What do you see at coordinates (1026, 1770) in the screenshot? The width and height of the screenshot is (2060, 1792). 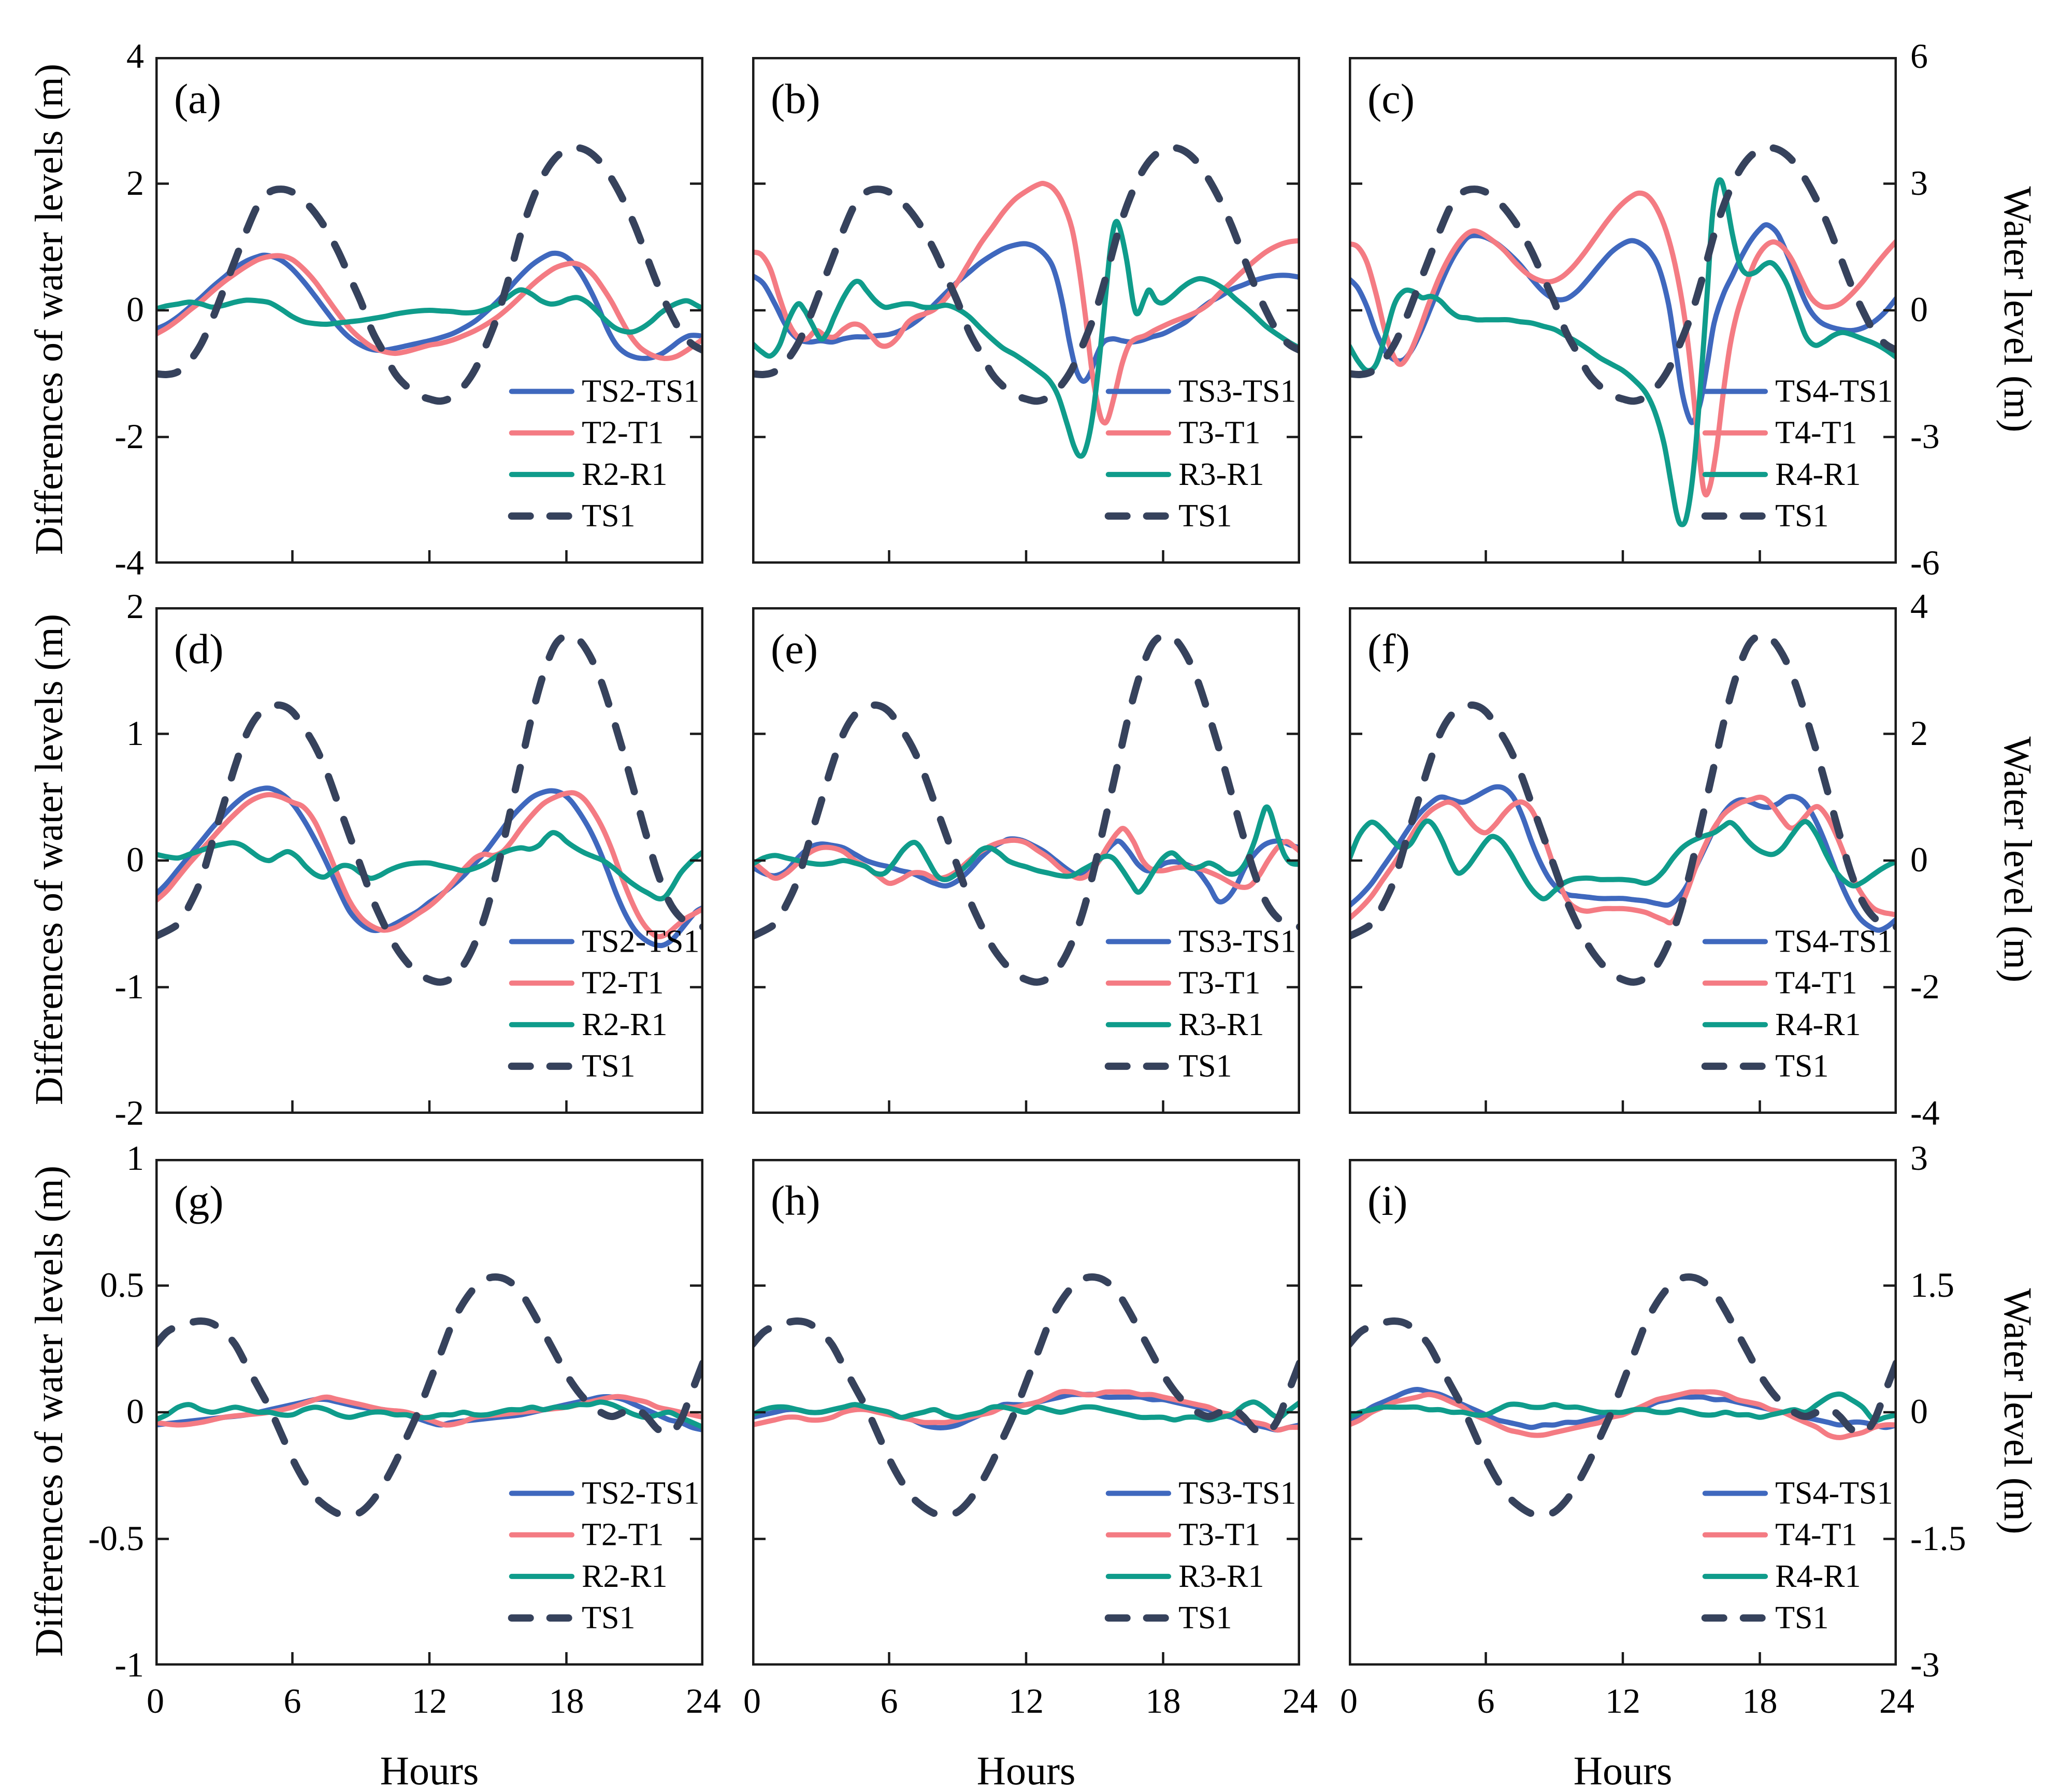 I see `x-axis-title: Hours` at bounding box center [1026, 1770].